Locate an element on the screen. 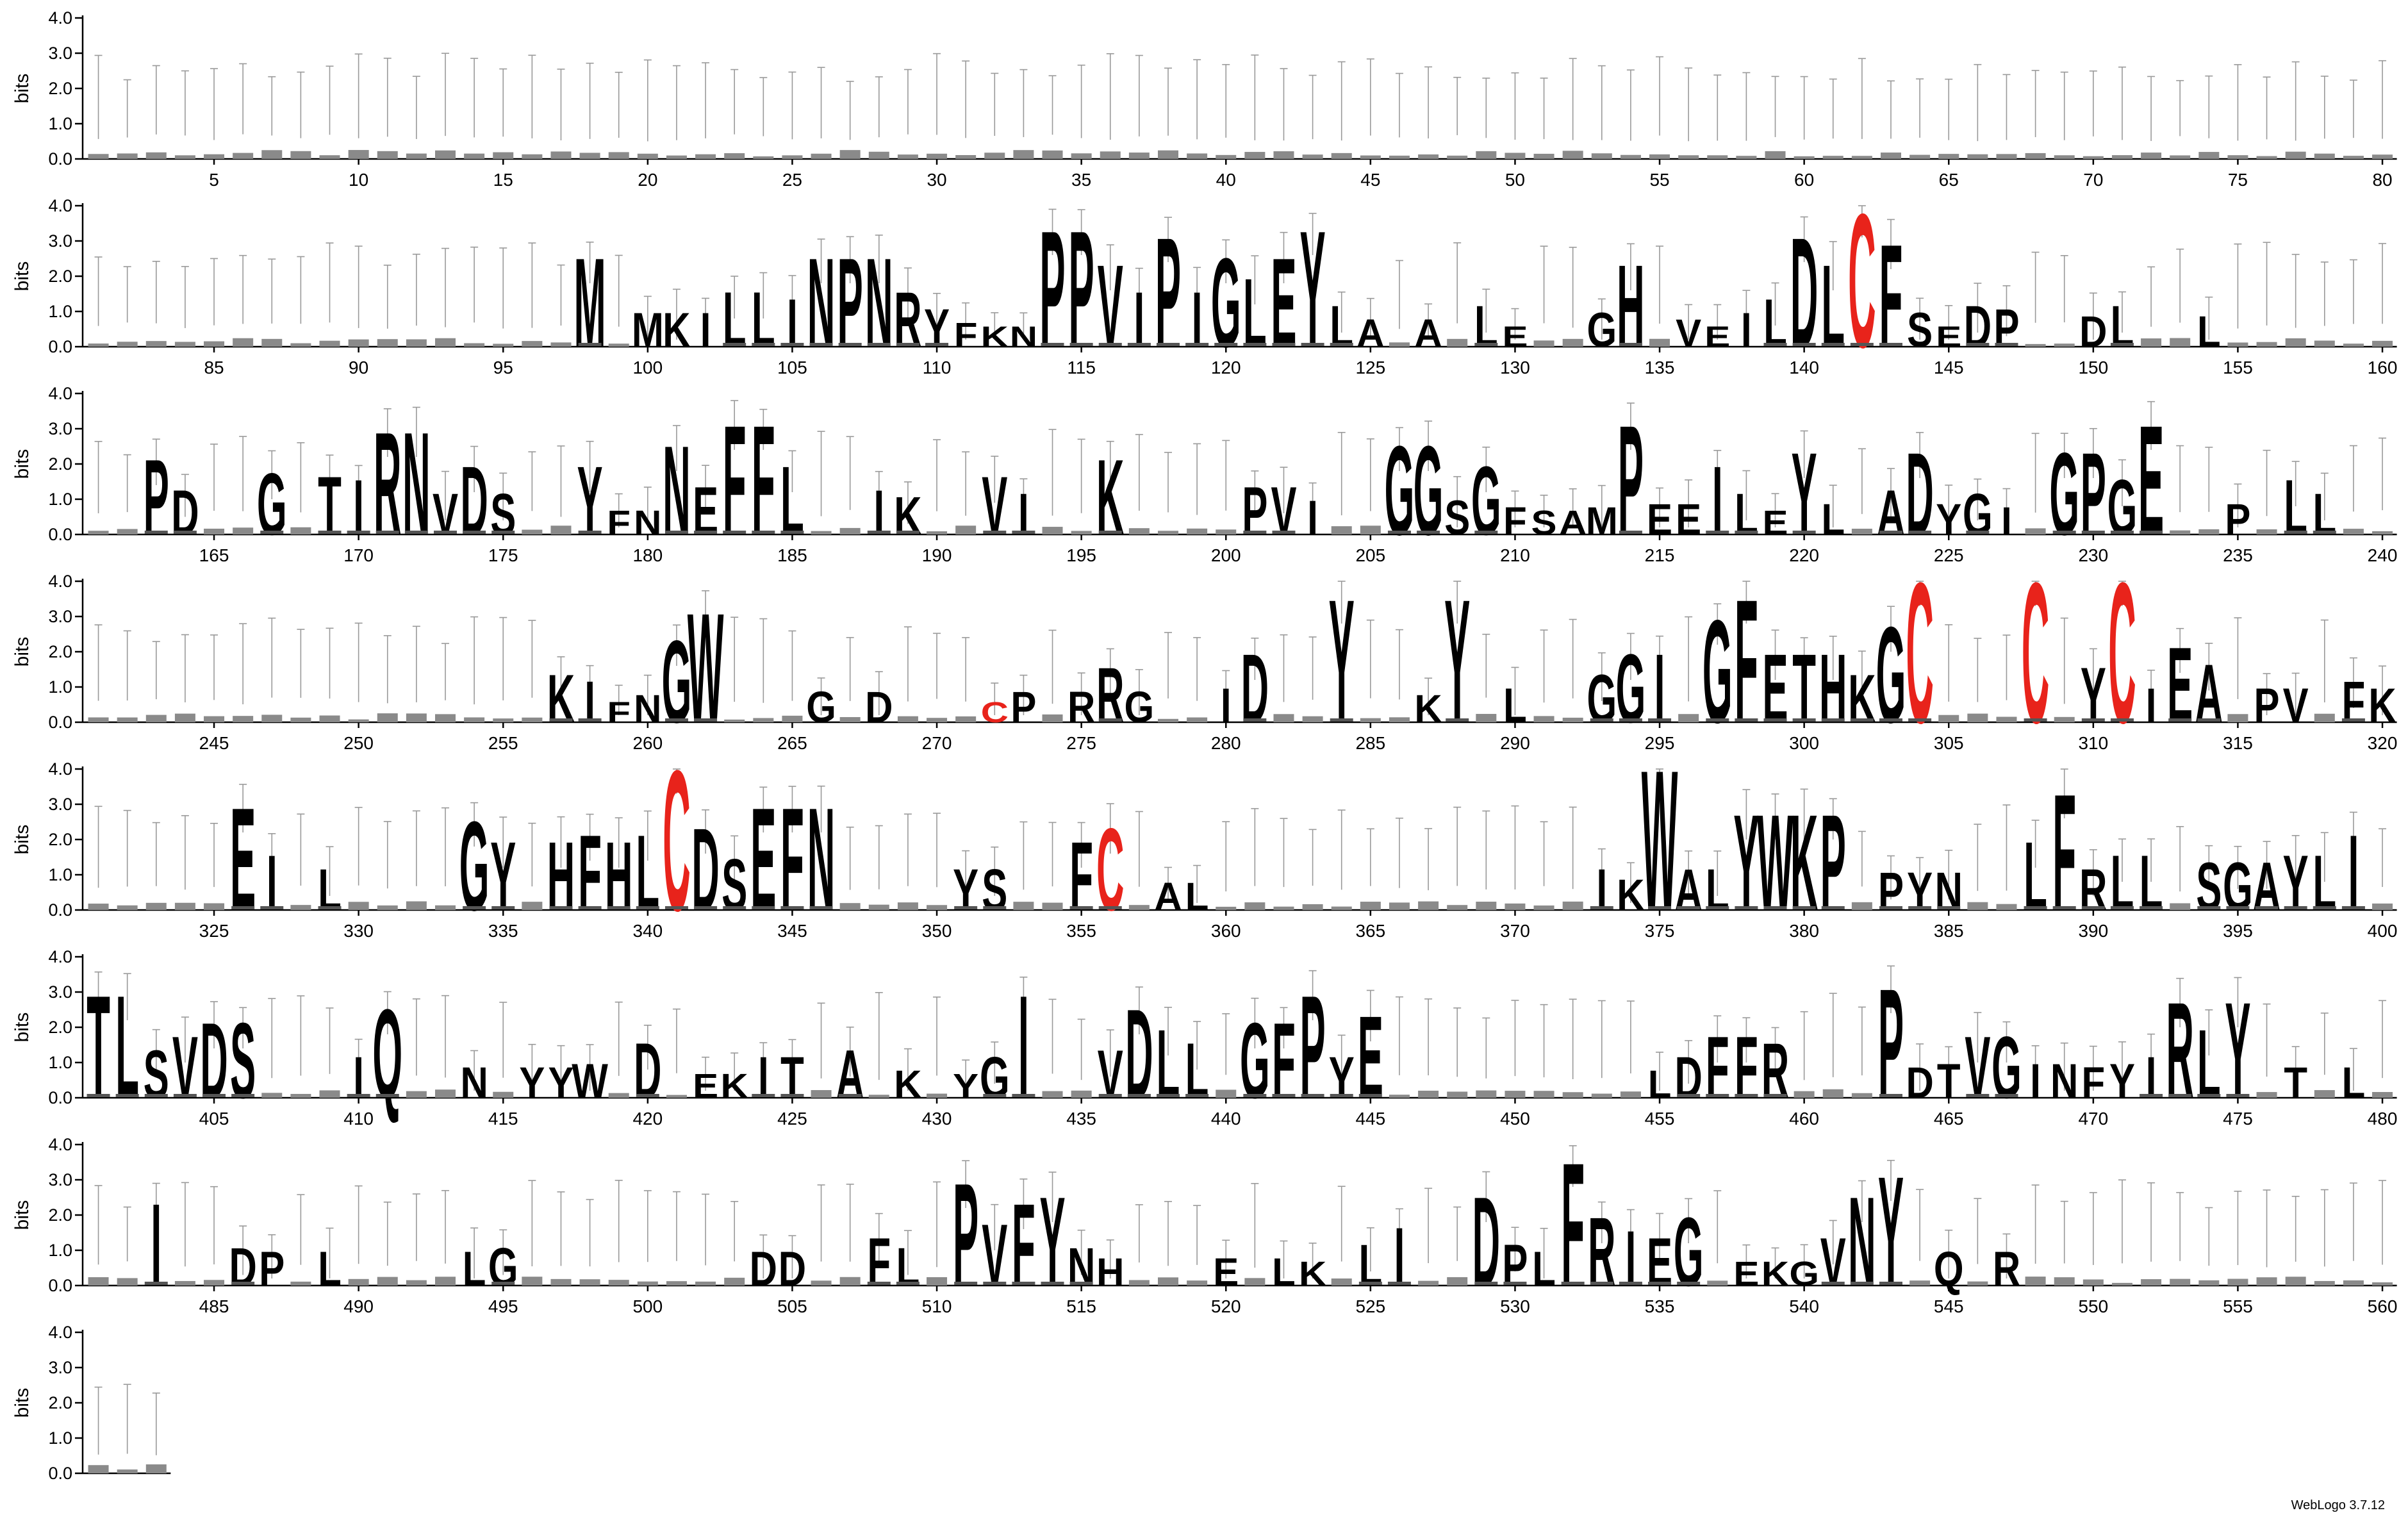 This screenshot has width=2408, height=1522. y-tick-label: 3.0 is located at coordinates (60, 241).